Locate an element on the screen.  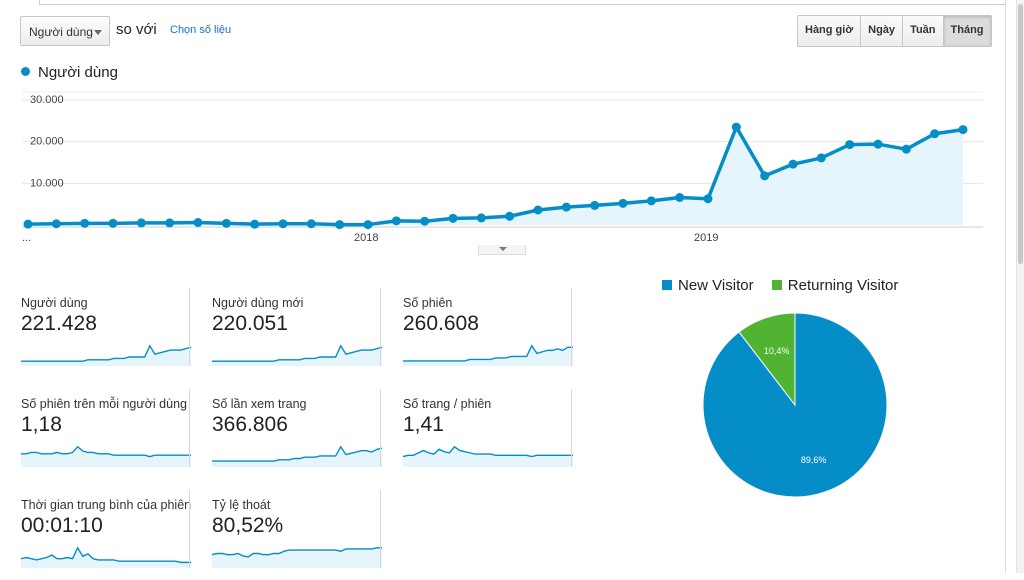
chart-legend: Người dùng is located at coordinates (69, 72).